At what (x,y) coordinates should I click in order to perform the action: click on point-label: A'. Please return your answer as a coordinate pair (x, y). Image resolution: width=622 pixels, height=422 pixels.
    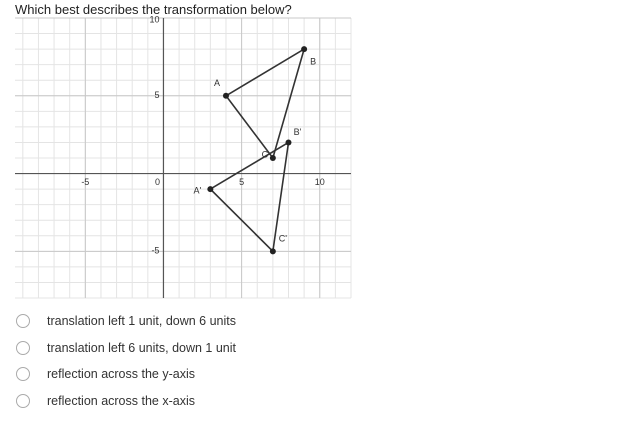
    Looking at the image, I should click on (197, 190).